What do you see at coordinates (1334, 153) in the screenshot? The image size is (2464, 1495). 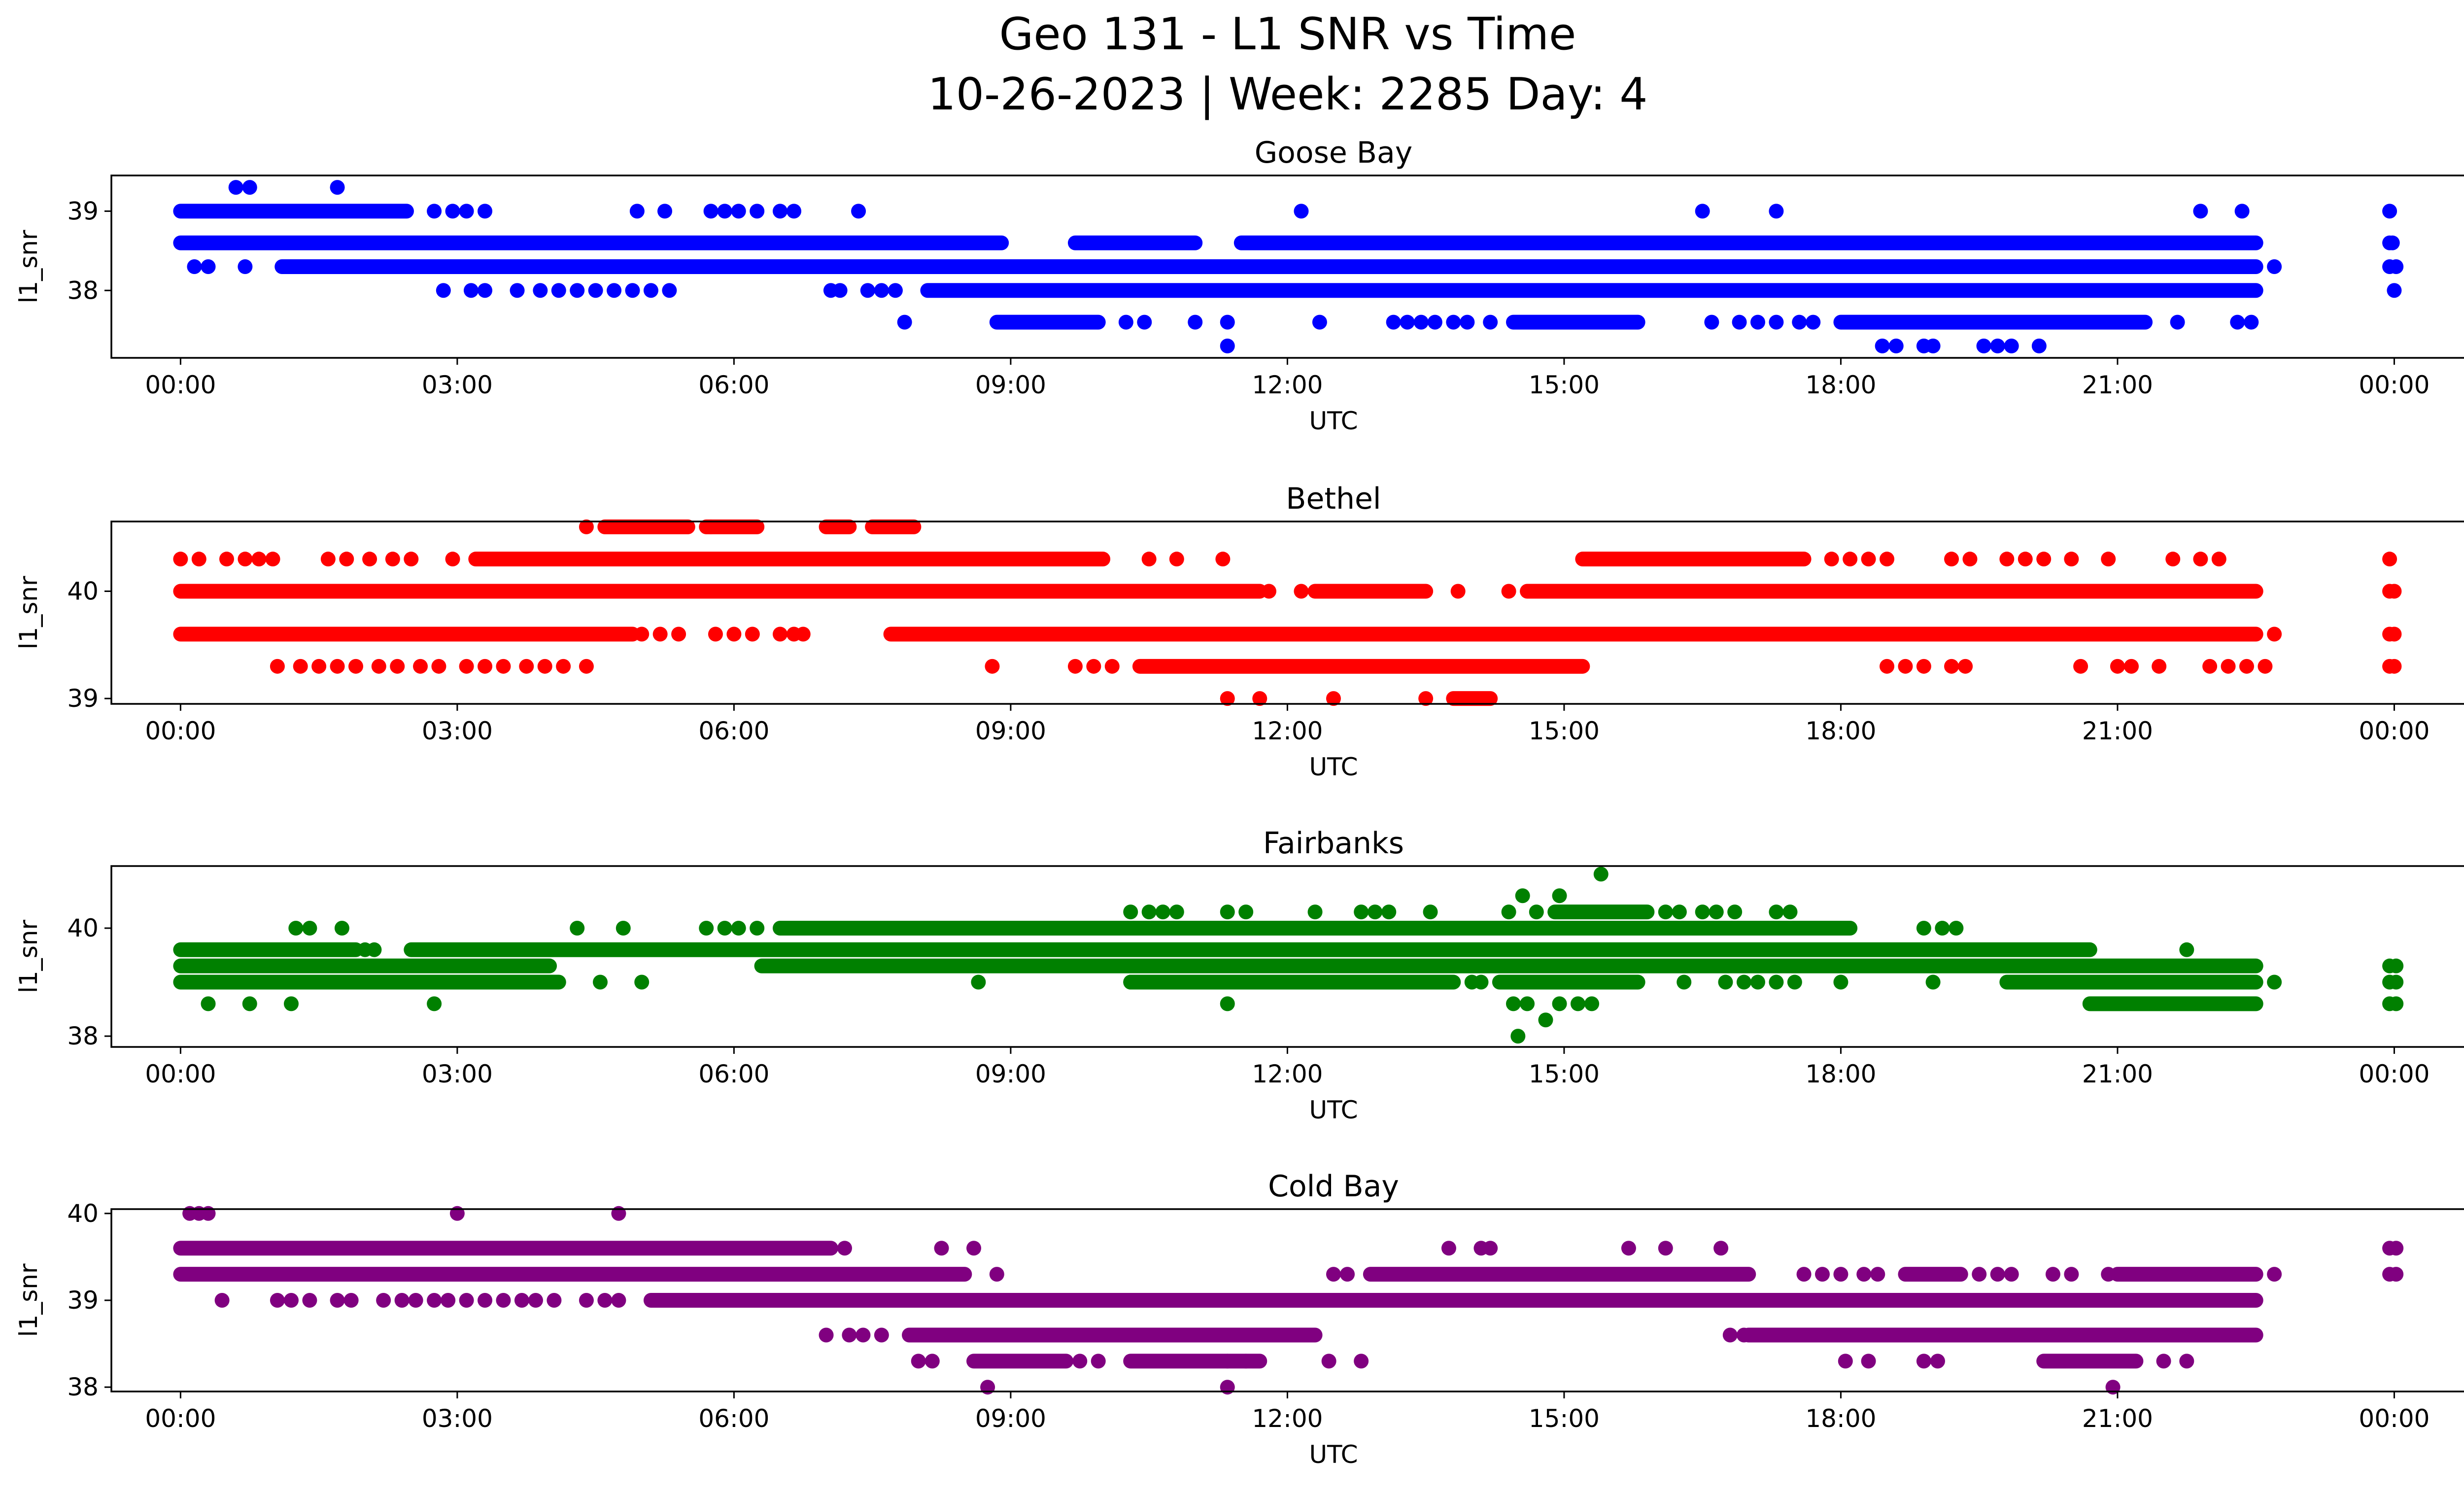 I see `subplot-title: Goose Bay` at bounding box center [1334, 153].